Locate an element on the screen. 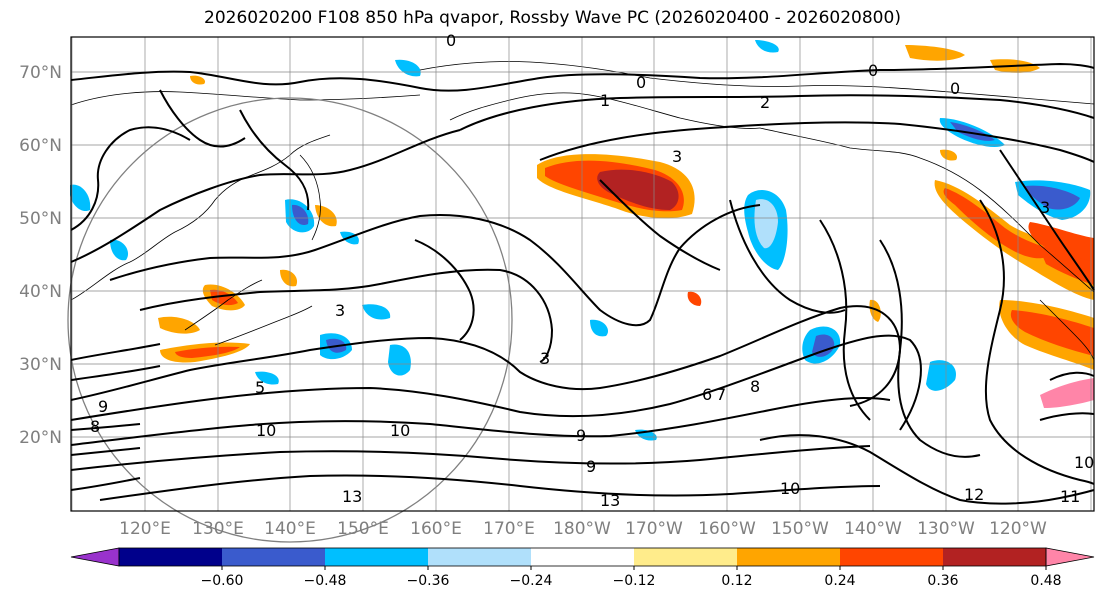 Image resolution: width=1105 pixels, height=604 pixels. longitude-label: 120°W is located at coordinates (1018, 529).